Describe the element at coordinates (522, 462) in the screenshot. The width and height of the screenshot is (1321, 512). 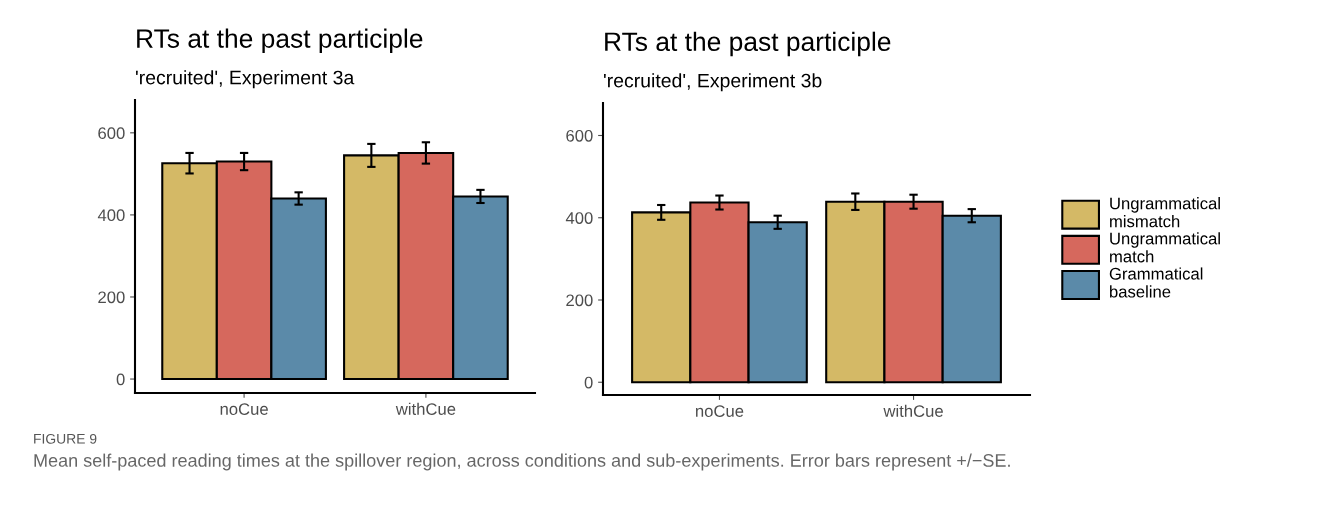
I see `text: Mean self-paced reading times at the spillover region, across conditions and sub-experiments. Error bars represent +/−SE.` at that location.